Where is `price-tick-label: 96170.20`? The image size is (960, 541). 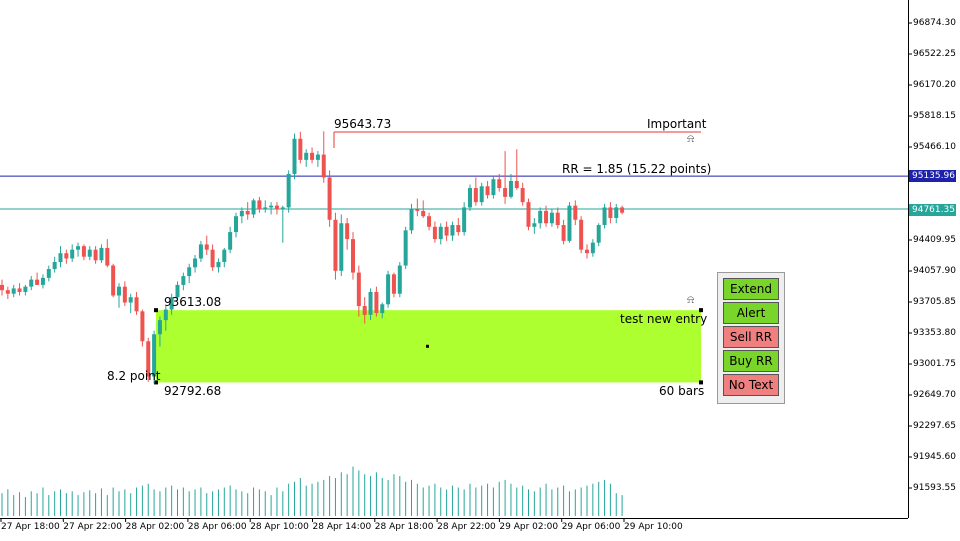 price-tick-label: 96170.20 is located at coordinates (934, 85).